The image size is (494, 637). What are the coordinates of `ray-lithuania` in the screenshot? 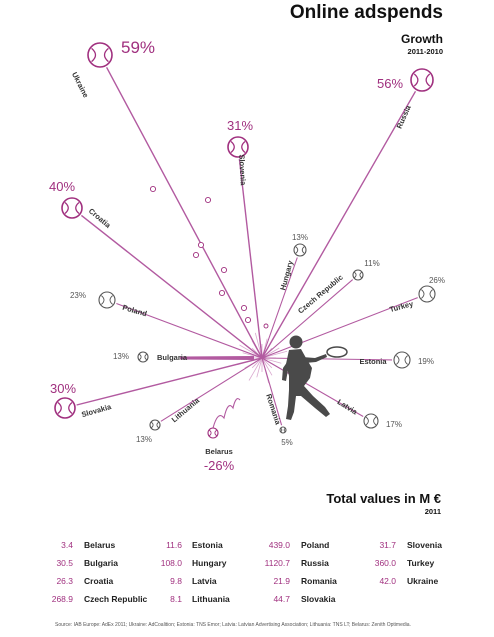 It's located at (211, 389).